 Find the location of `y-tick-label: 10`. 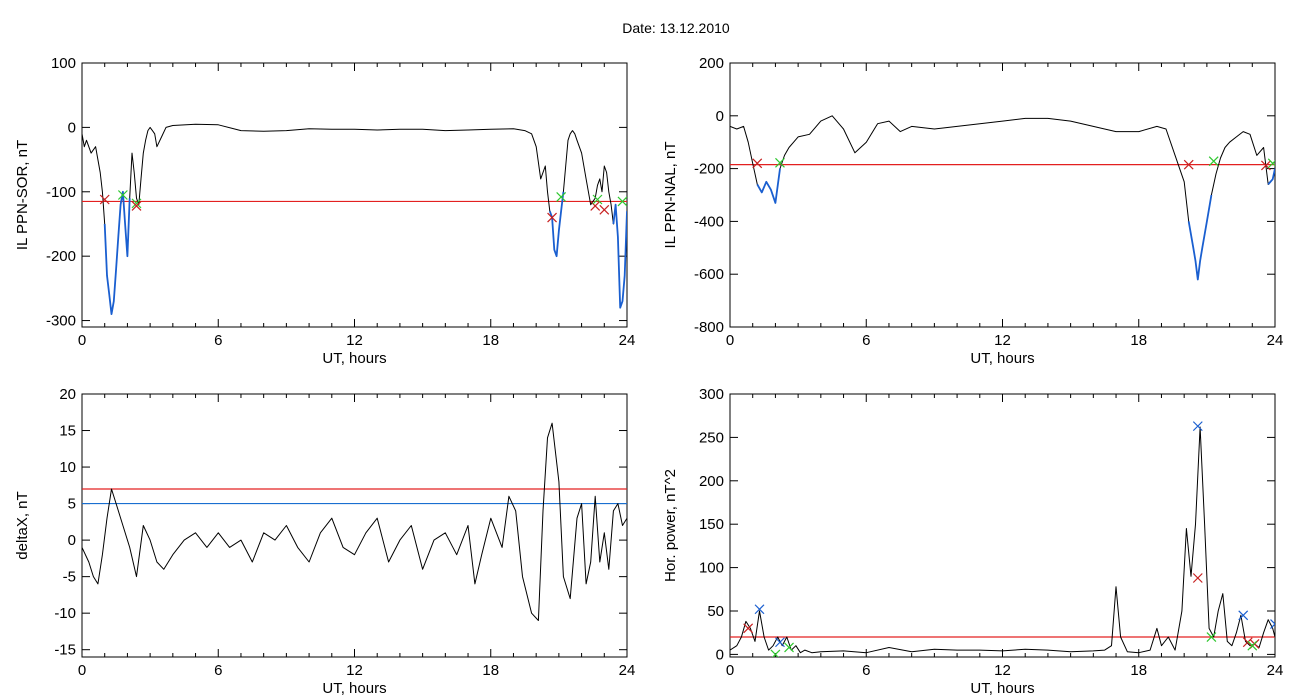

y-tick-label: 10 is located at coordinates (67, 467).